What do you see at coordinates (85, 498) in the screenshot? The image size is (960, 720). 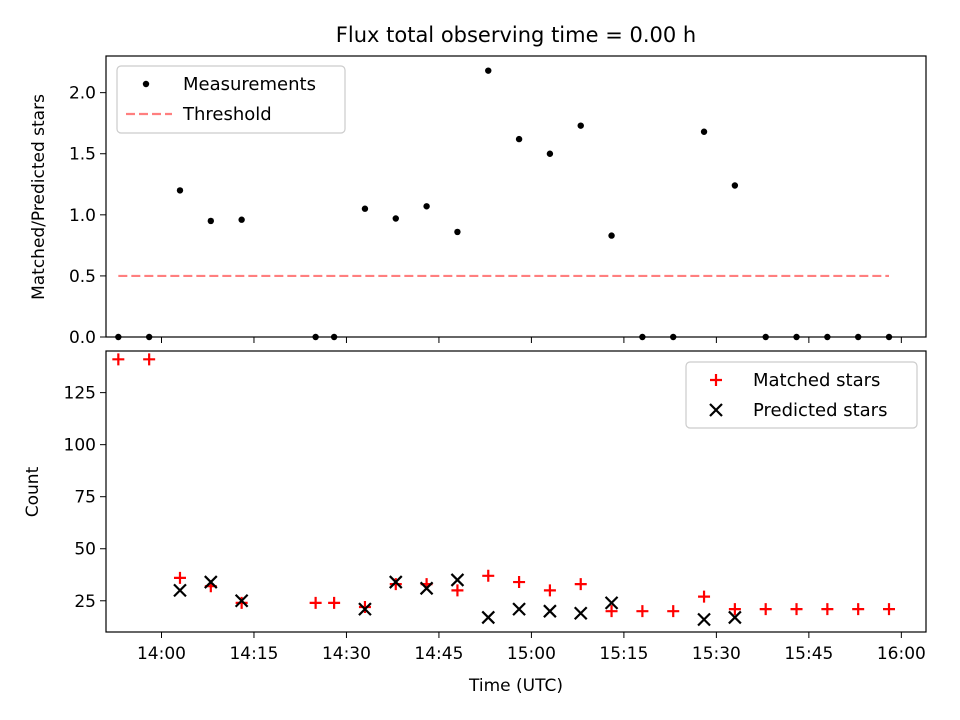 I see `y-tick-label: 75` at bounding box center [85, 498].